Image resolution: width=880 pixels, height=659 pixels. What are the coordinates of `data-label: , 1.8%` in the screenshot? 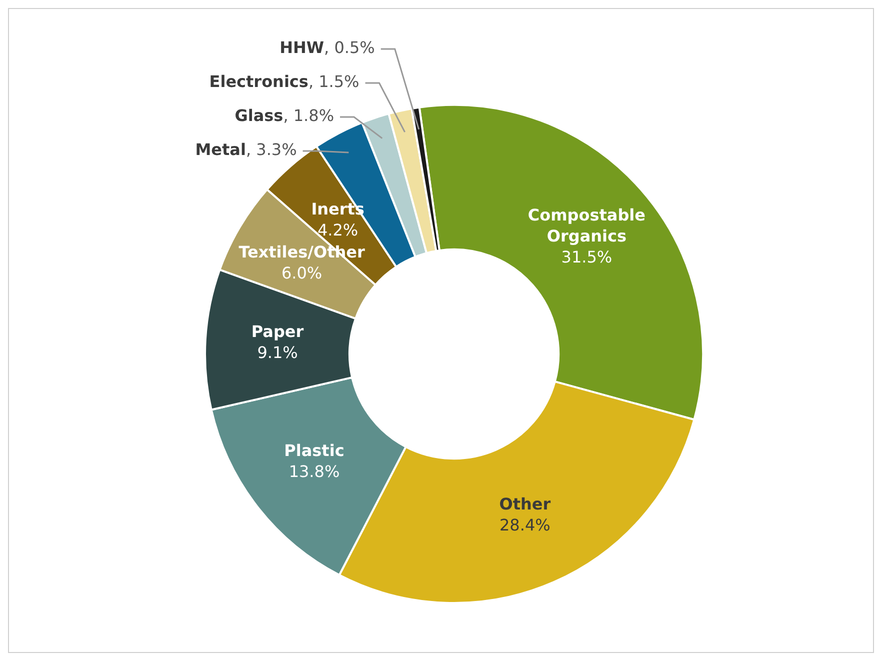 It's located at (308, 116).